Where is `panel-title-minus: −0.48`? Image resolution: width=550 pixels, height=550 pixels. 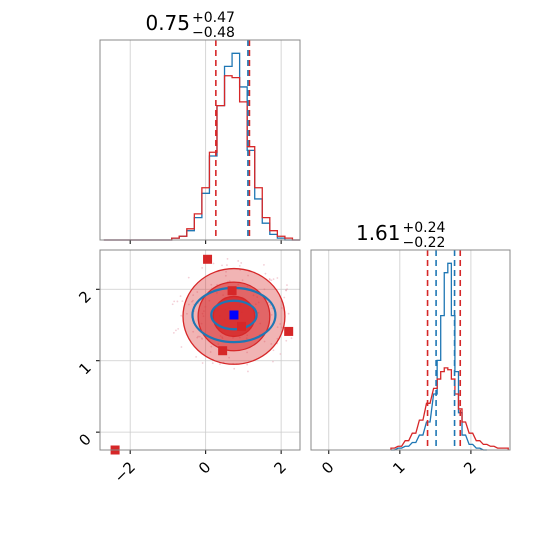 panel-title-minus: −0.48 is located at coordinates (213, 33).